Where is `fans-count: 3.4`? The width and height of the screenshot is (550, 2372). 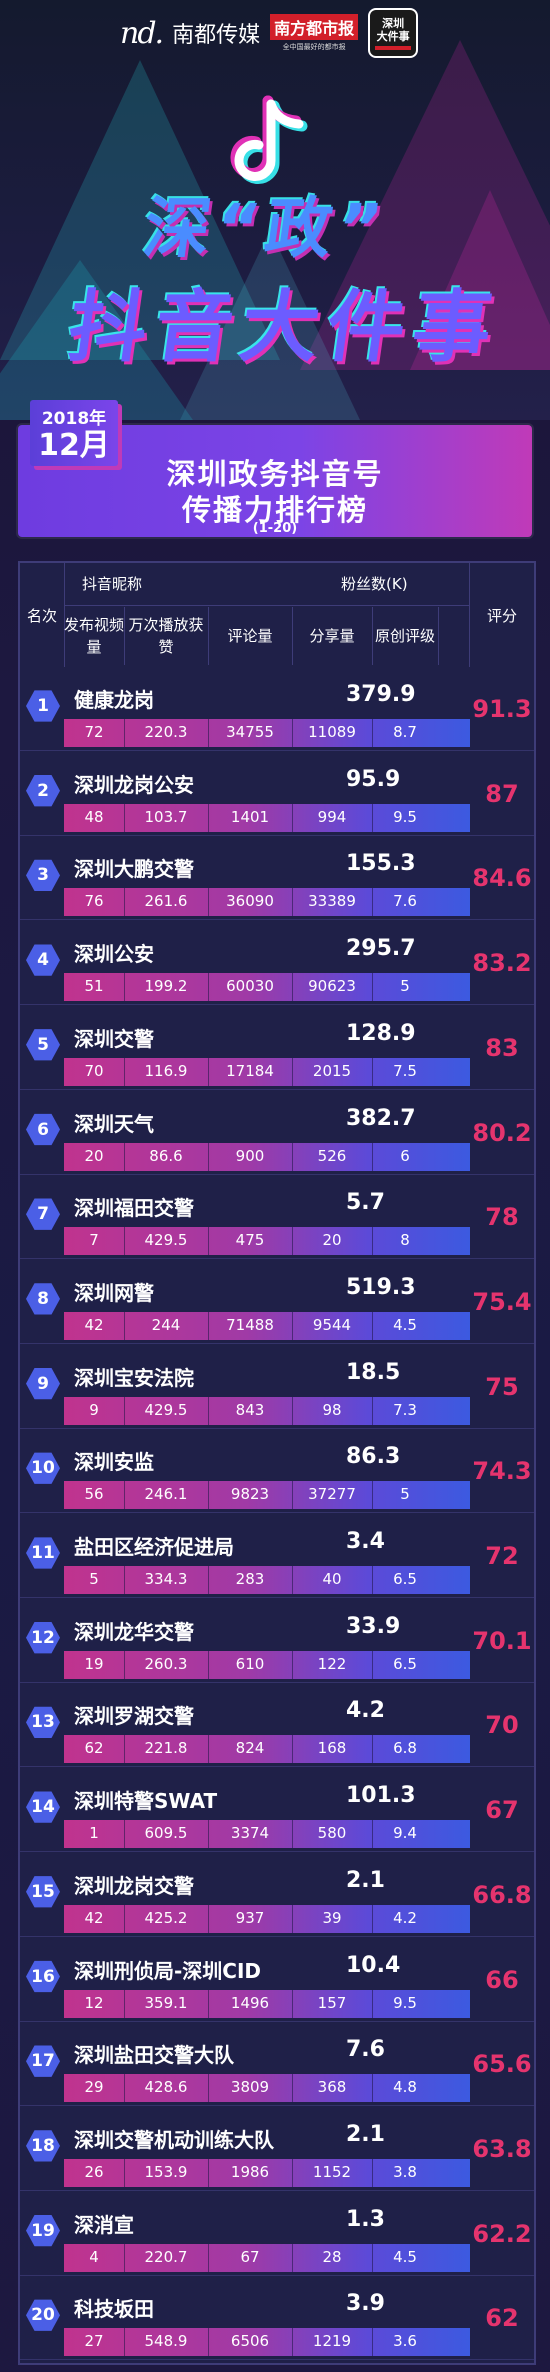 fans-count: 3.4 is located at coordinates (365, 1541).